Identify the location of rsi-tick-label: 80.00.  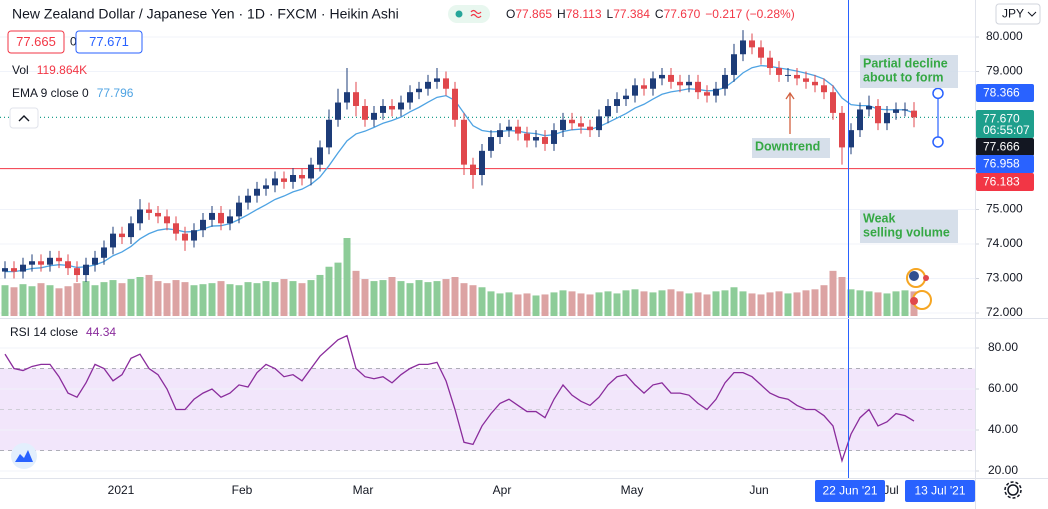
(1003, 347).